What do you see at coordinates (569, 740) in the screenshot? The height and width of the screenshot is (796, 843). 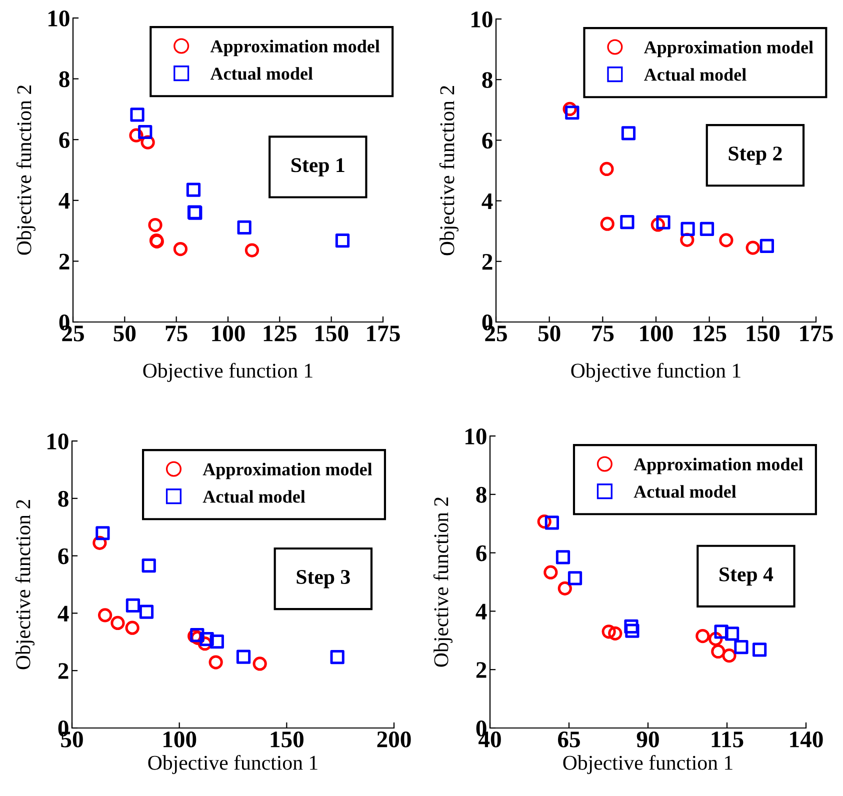 I see `x-tick-label: 65` at bounding box center [569, 740].